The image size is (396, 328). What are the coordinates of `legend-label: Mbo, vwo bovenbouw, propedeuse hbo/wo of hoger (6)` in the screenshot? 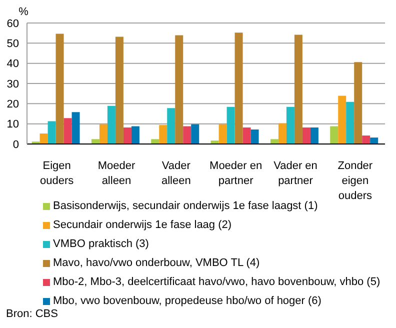 It's located at (187, 301).